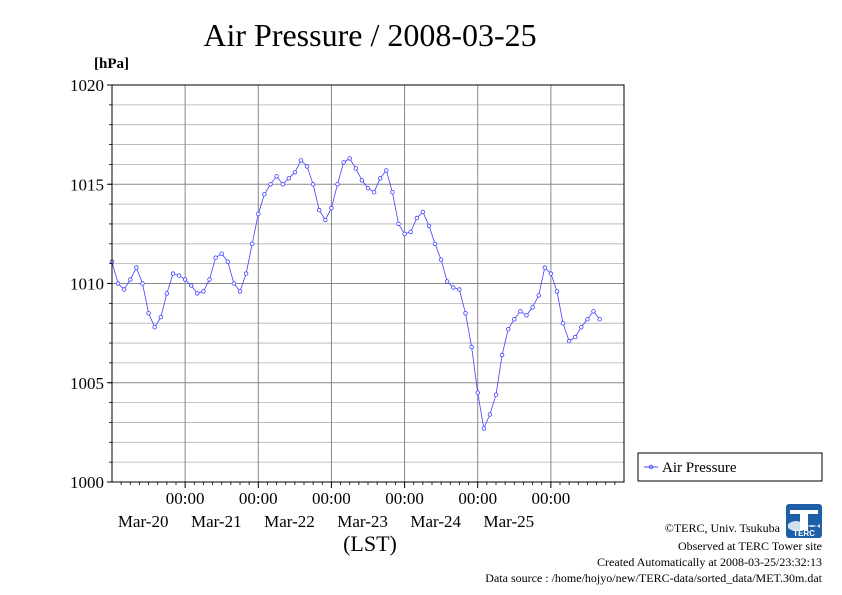  I want to click on x-tick-date-label: Mar-20, so click(143, 521).